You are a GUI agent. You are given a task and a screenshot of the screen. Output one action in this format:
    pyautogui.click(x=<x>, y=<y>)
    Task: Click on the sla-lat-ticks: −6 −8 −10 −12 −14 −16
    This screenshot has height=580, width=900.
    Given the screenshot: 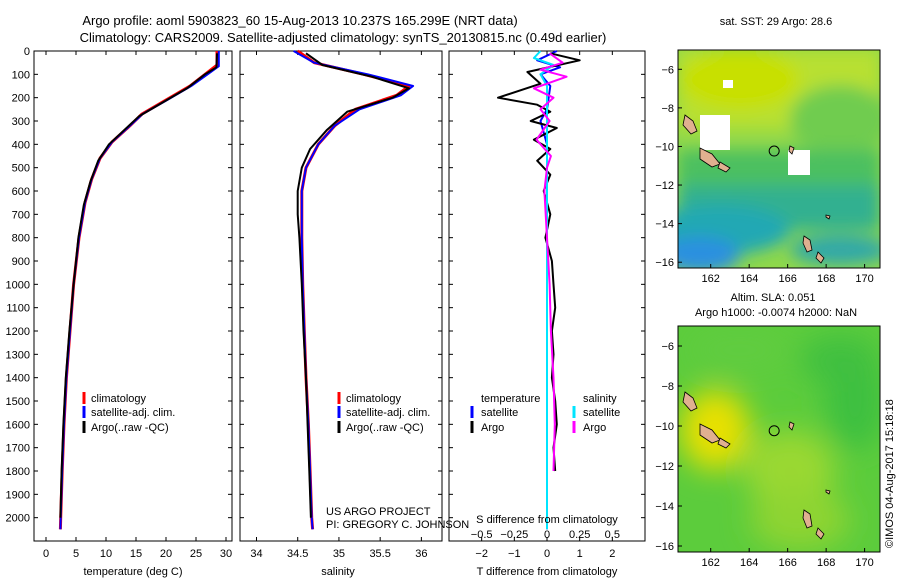 What is the action you would take?
    pyautogui.click(x=668, y=447)
    